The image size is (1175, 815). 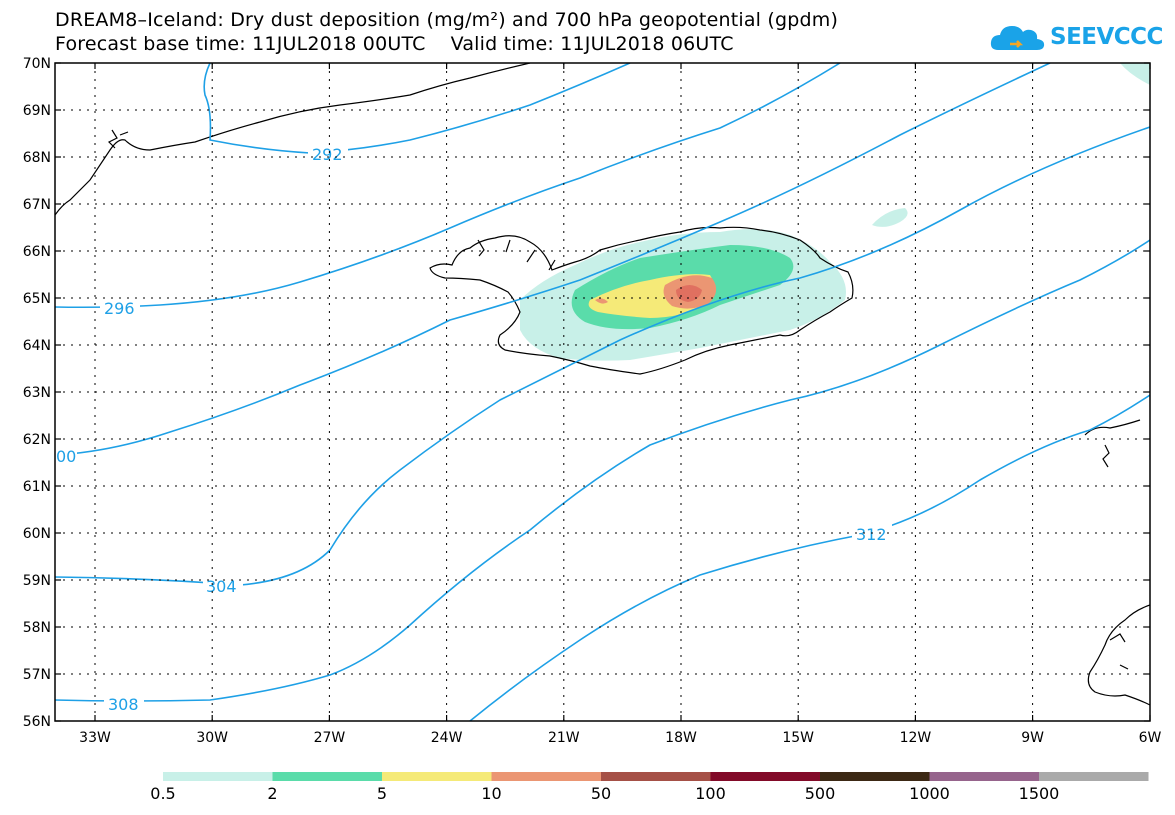 What do you see at coordinates (601, 793) in the screenshot?
I see `colorbar-label: 50` at bounding box center [601, 793].